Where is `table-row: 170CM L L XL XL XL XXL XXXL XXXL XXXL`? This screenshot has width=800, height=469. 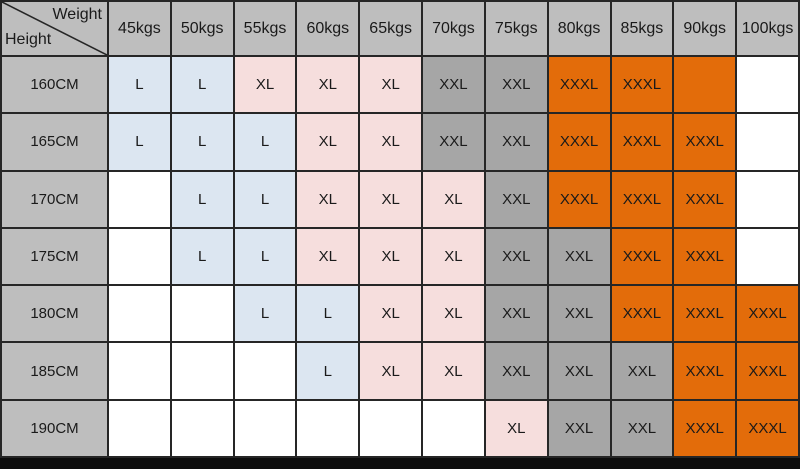
table-row: 170CM L L XL XL XL XXL XXXL XXXL XXXL is located at coordinates (400, 199).